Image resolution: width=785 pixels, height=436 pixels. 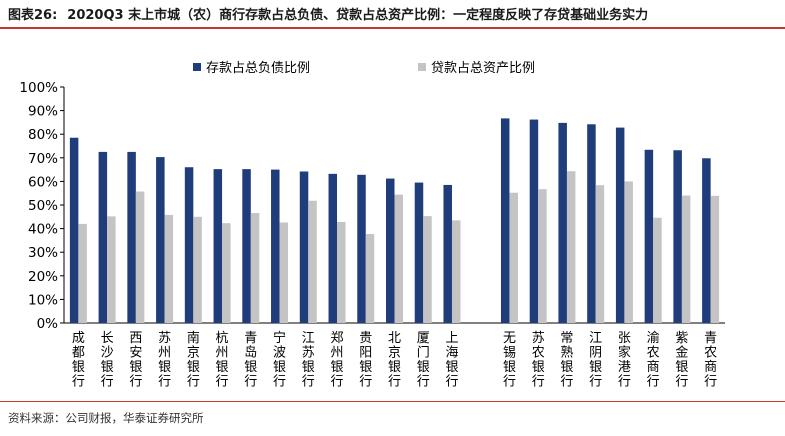 I want to click on x-category-char: 沙, so click(x=107, y=353).